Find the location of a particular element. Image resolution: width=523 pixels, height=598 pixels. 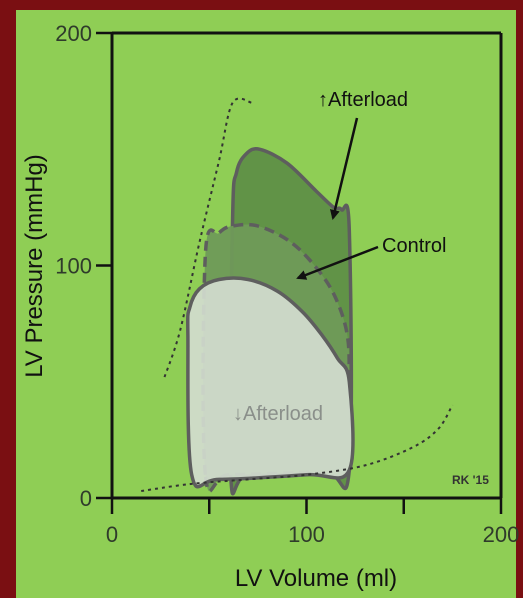

annotation-control: Control is located at coordinates (414, 246).